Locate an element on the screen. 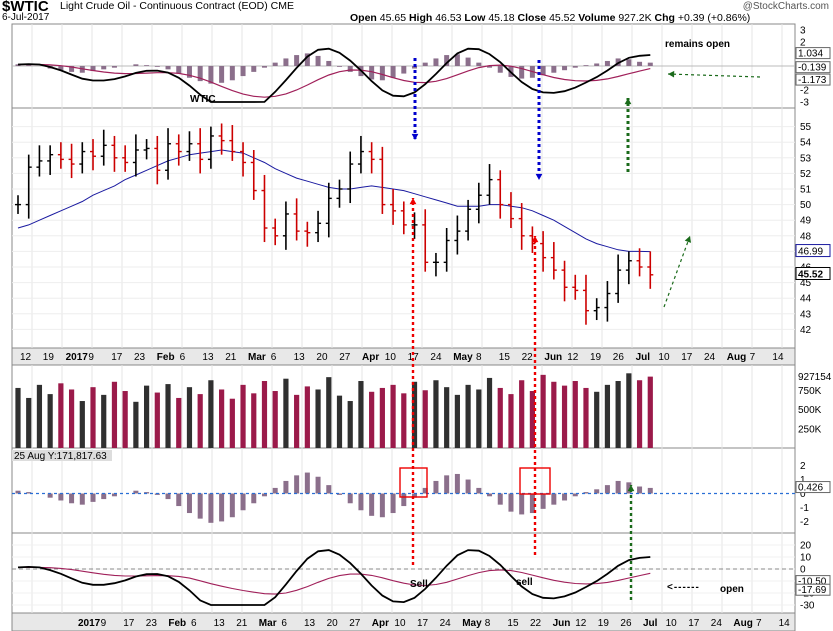  chg-value: +0.39 (+0.86%) is located at coordinates (714, 18).